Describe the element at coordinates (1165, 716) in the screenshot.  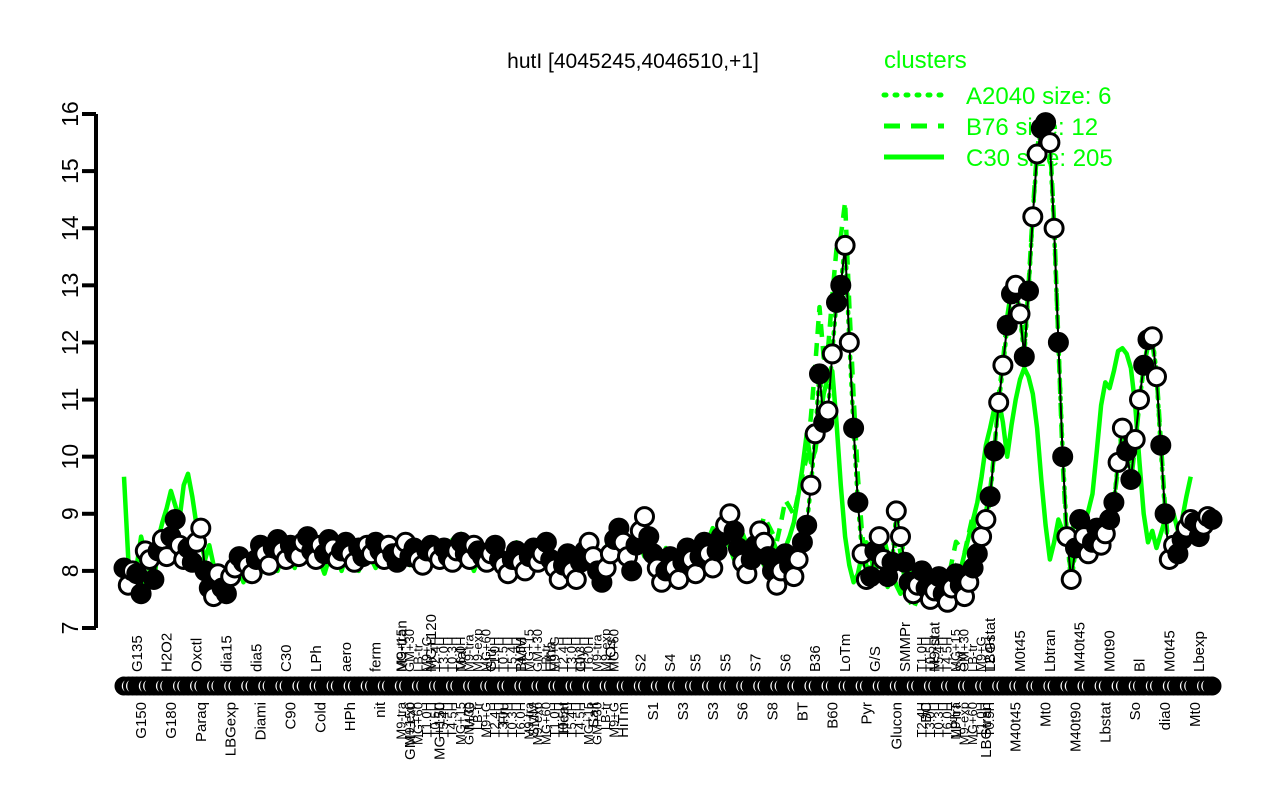
I see `x-label-lower: dia0` at that location.